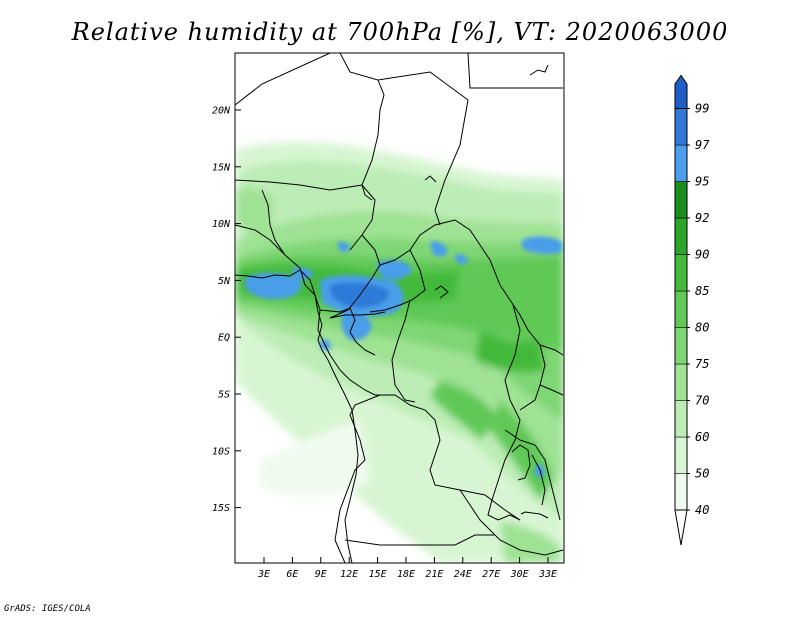 This screenshot has width=800, height=618. I want to click on colorbar-label: 92, so click(702, 218).